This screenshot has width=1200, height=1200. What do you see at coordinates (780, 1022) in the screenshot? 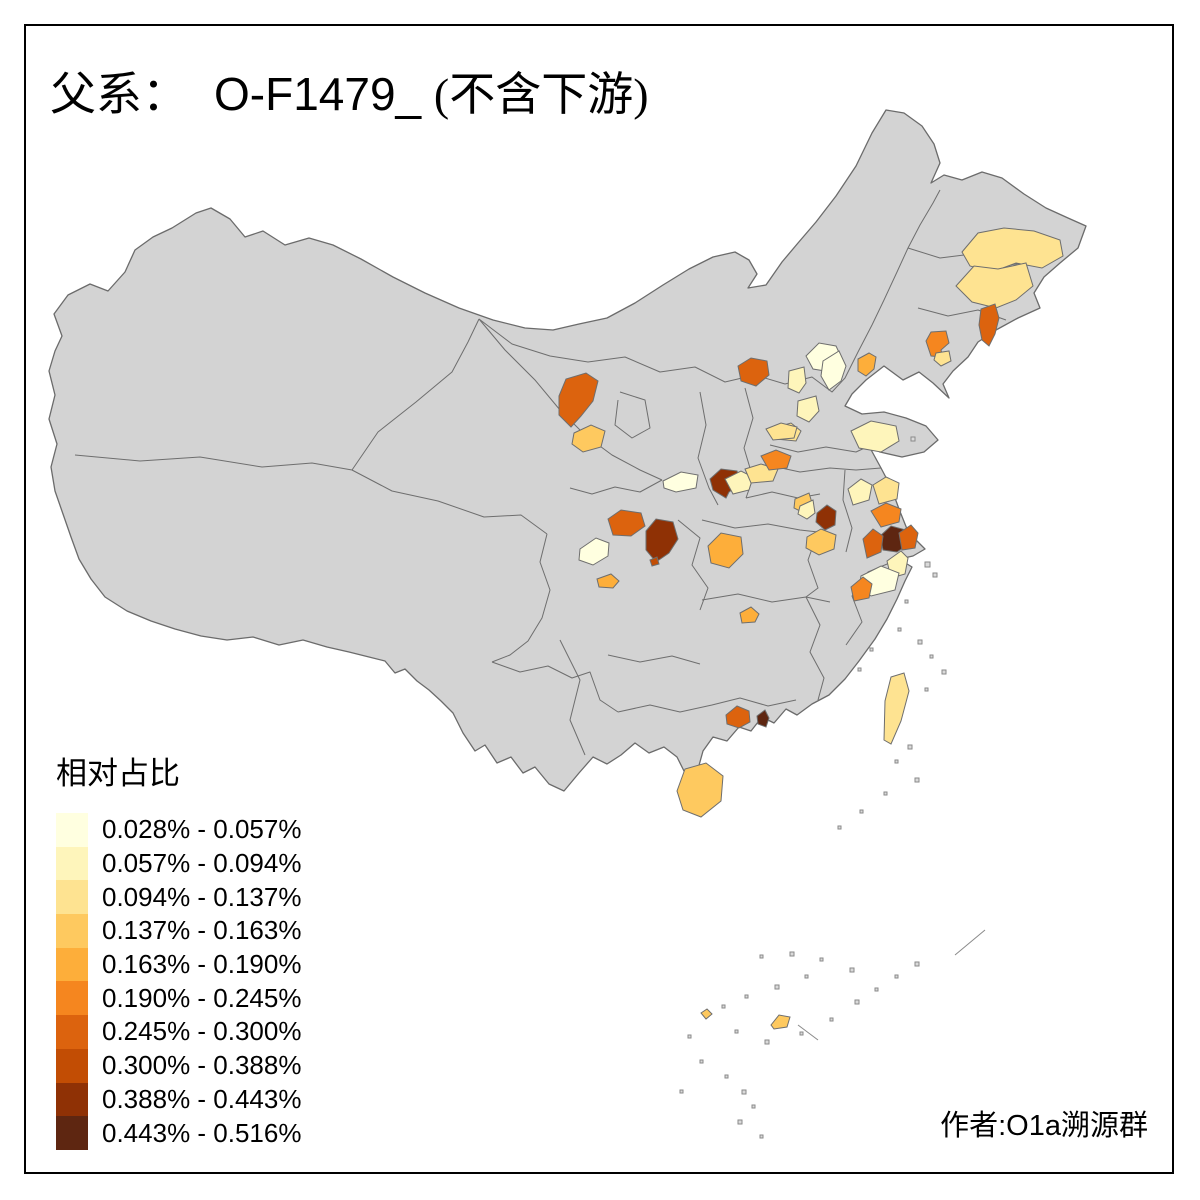
I see `region-dongsha-isle` at bounding box center [780, 1022].